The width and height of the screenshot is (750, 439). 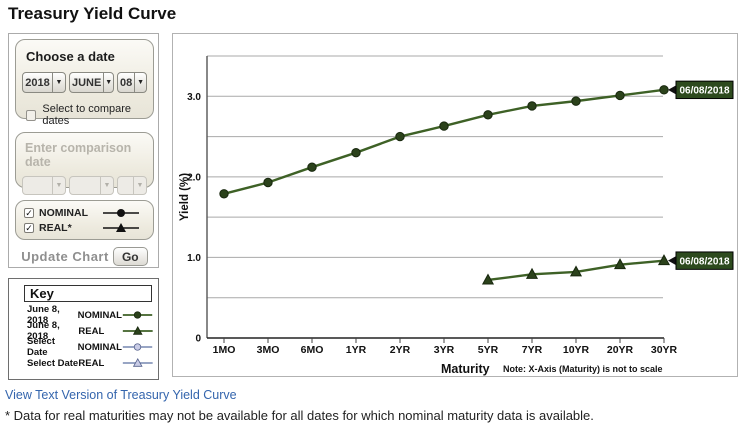 What do you see at coordinates (42, 293) in the screenshot?
I see `key-title: Key` at bounding box center [42, 293].